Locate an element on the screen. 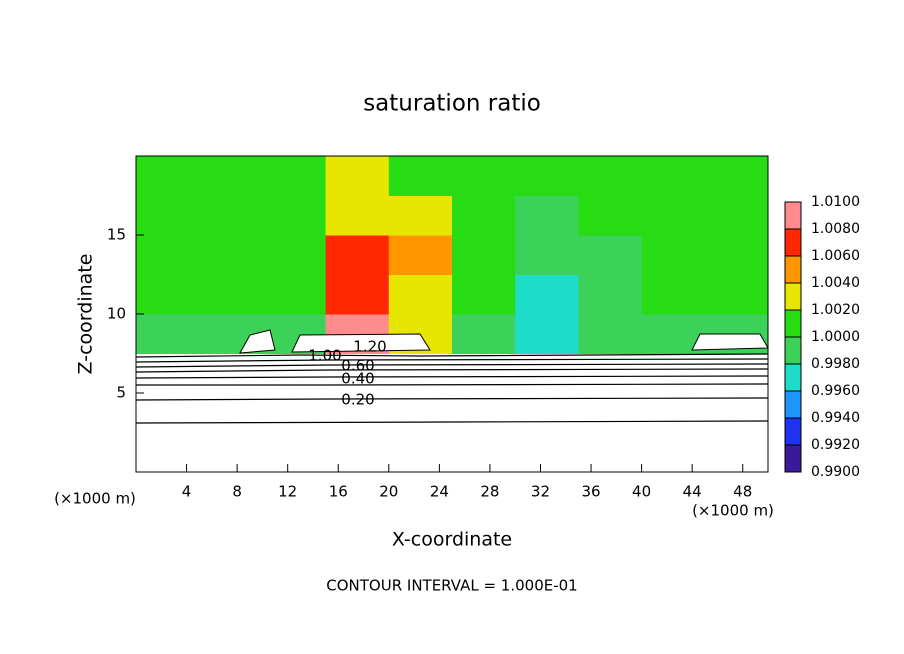 The width and height of the screenshot is (904, 654). contour-label: 1.00 is located at coordinates (324, 356).